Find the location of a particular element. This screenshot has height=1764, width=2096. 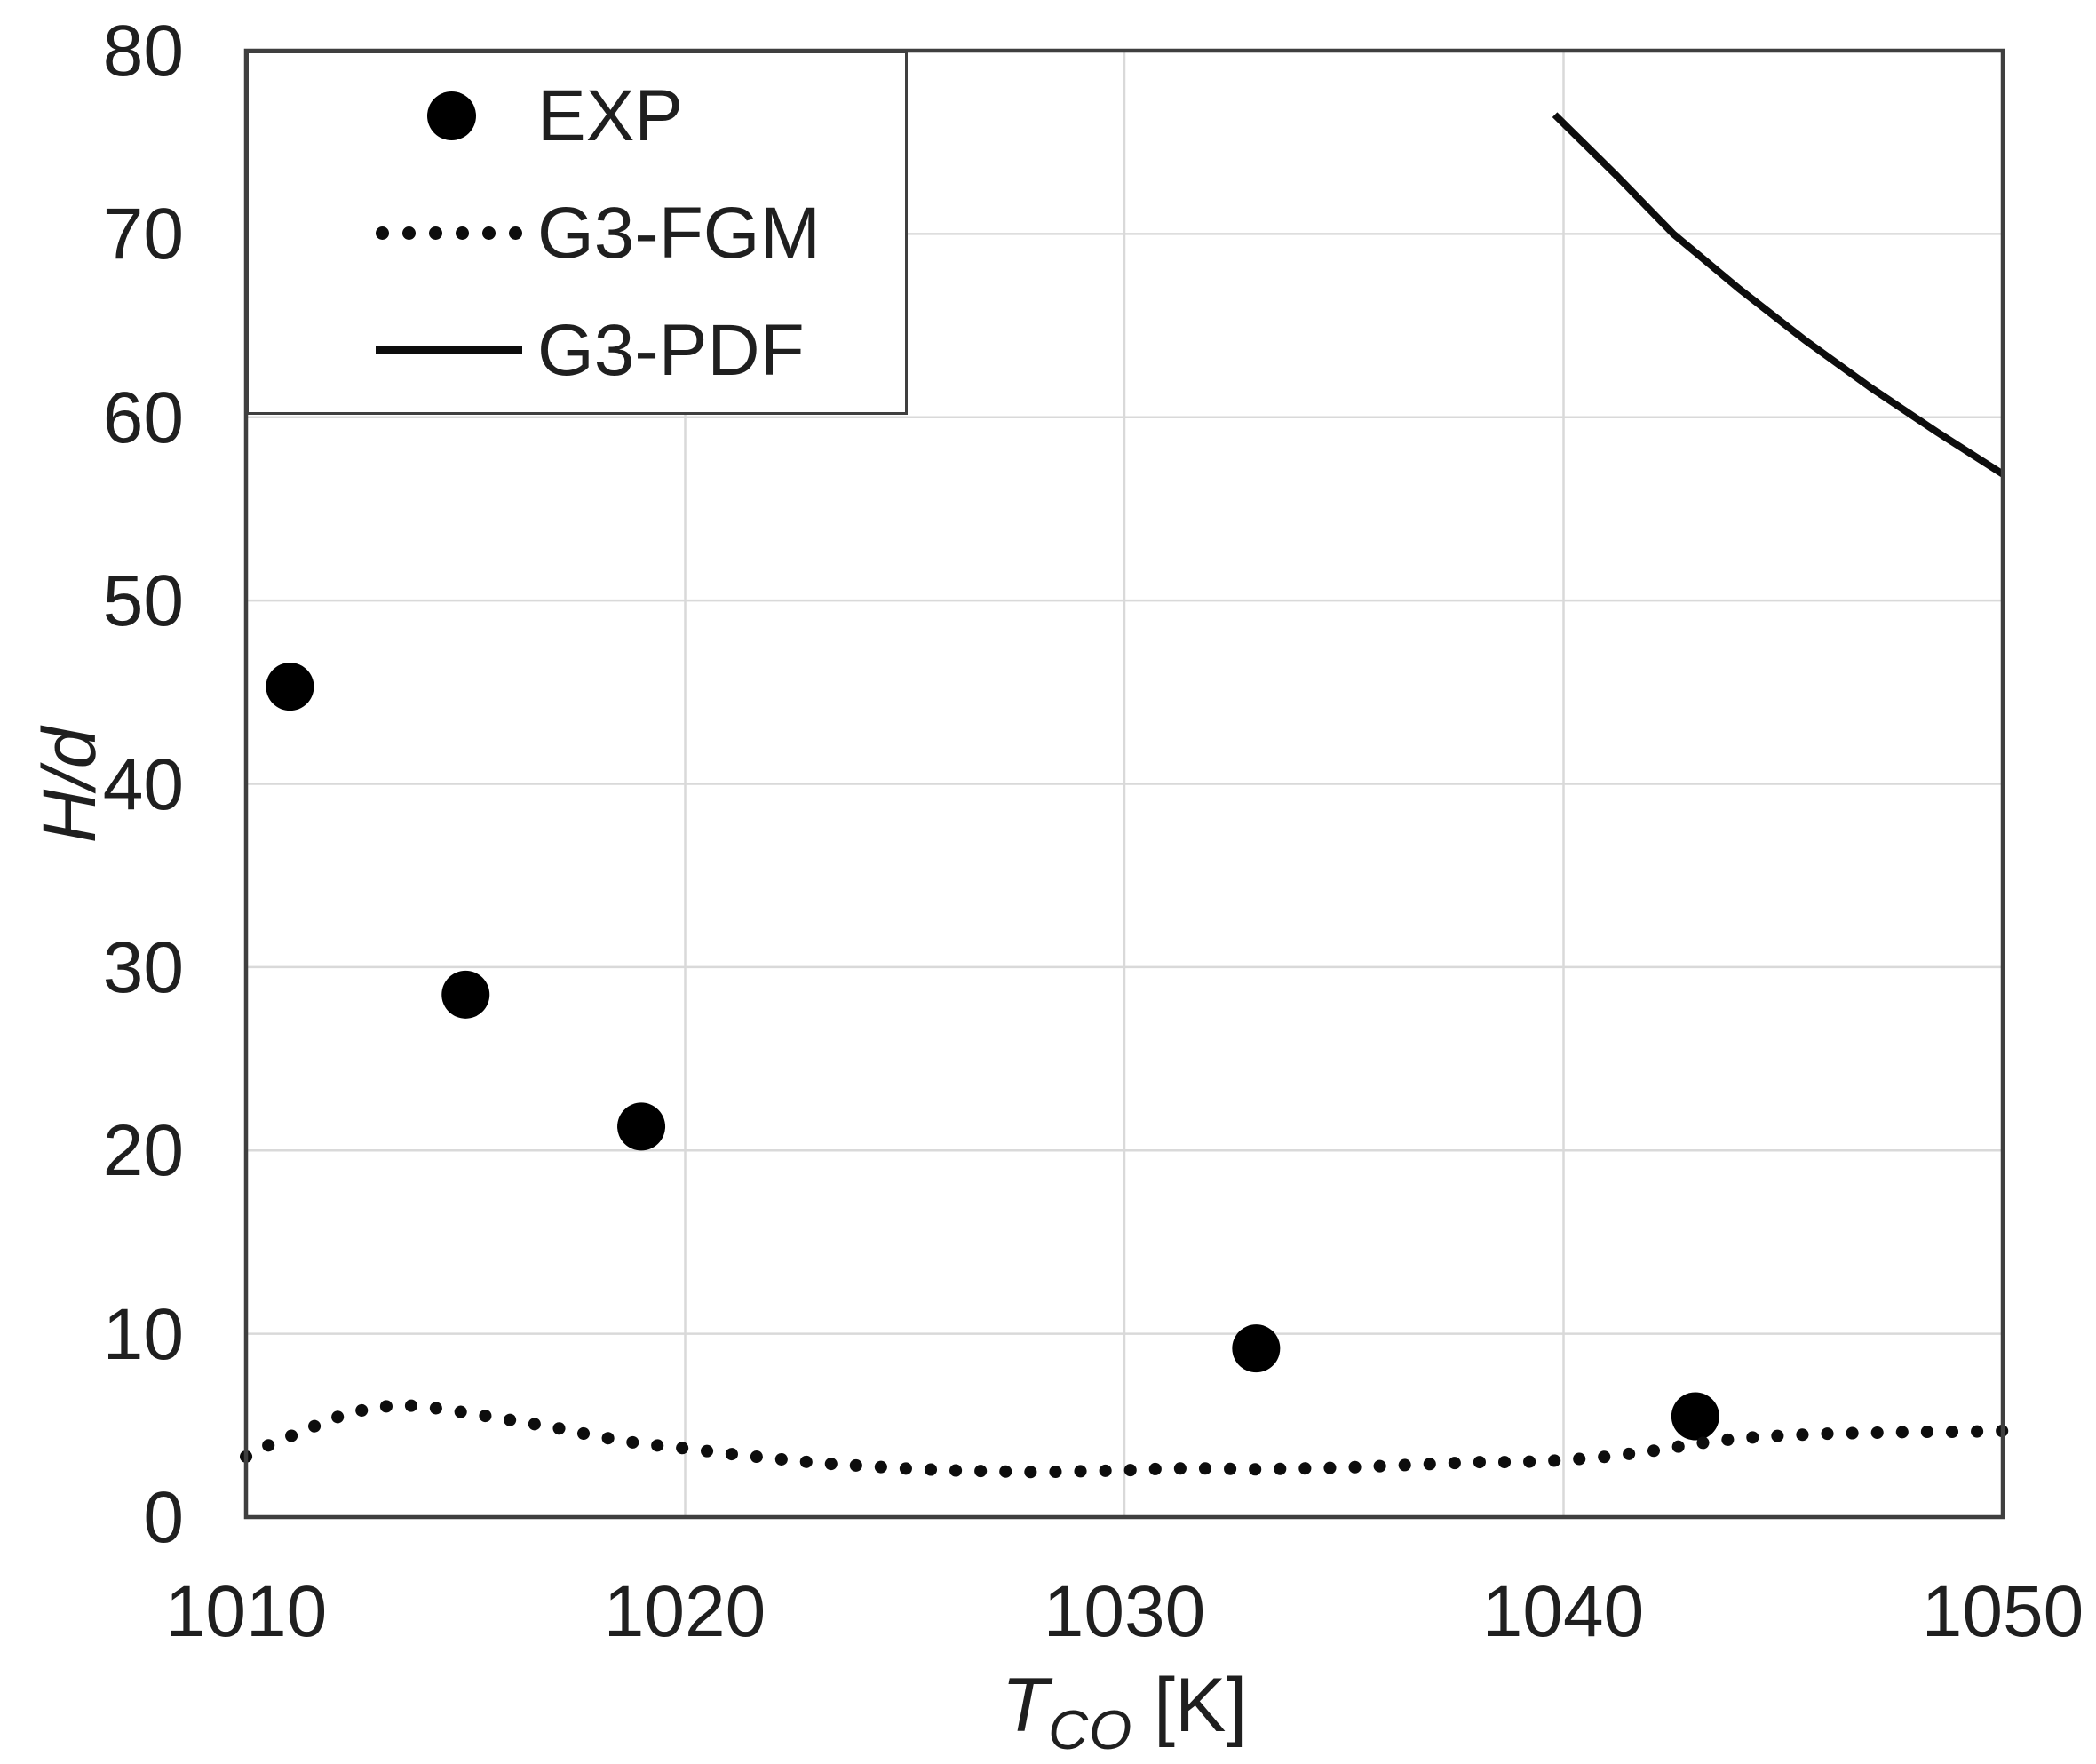

legend: EXP G3-FGM G3-PDF is located at coordinates (577, 233).